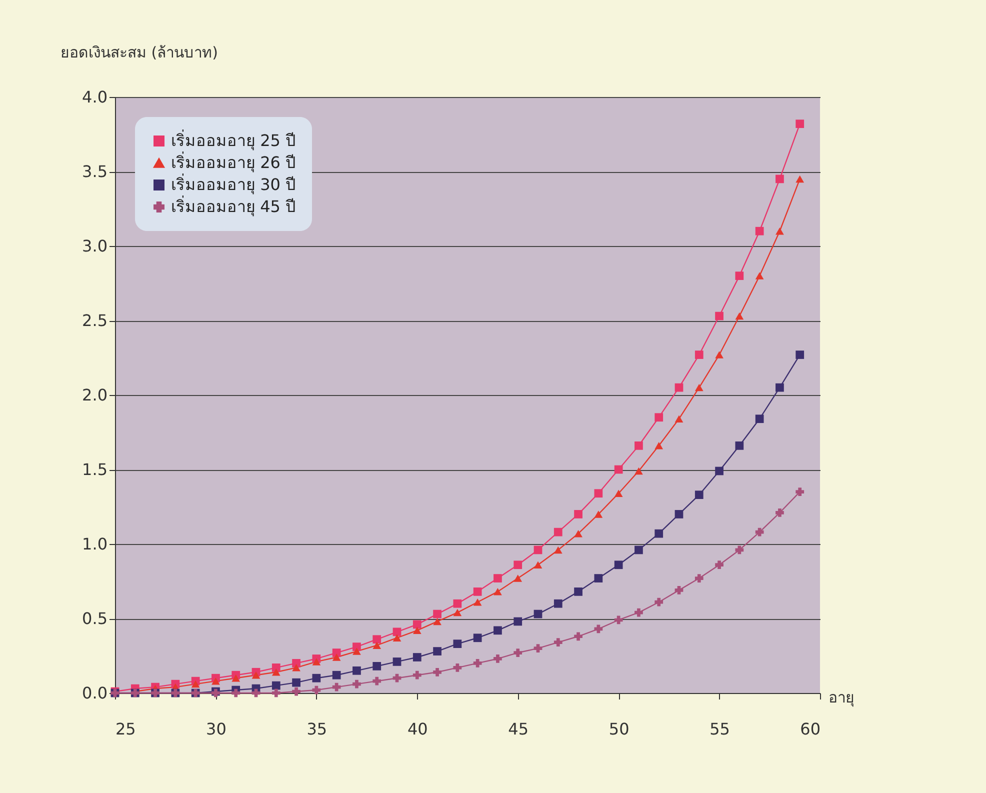 This screenshot has width=986, height=793. What do you see at coordinates (216, 729) in the screenshot?
I see `x-tick-label: 30` at bounding box center [216, 729].